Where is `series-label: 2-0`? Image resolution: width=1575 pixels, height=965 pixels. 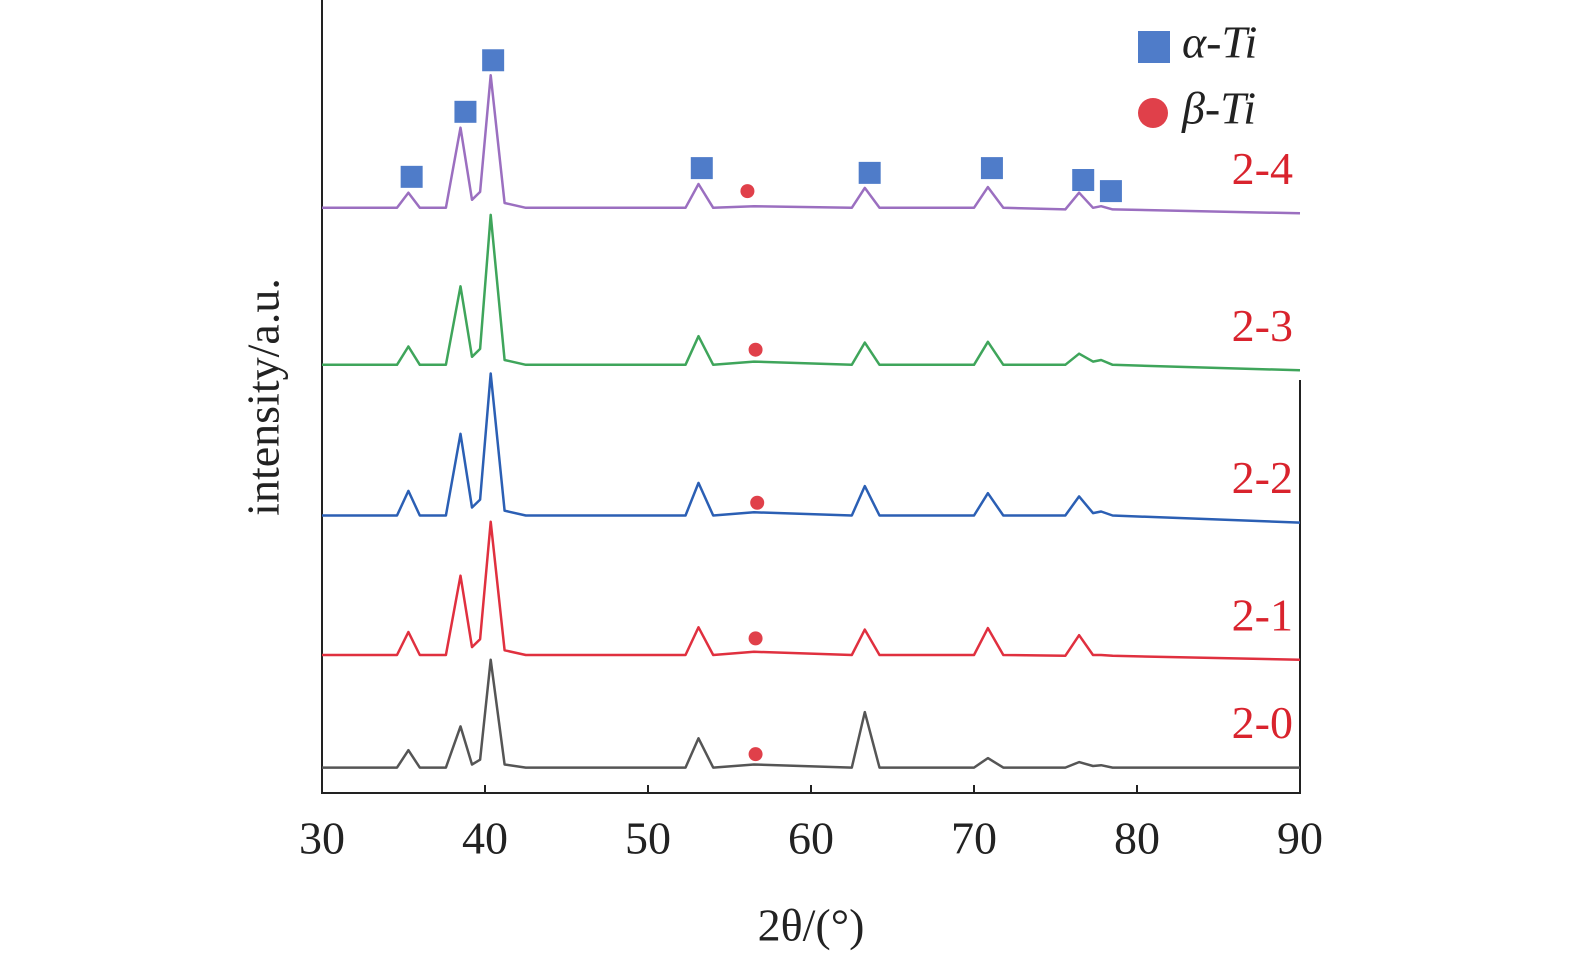 series-label: 2-0 is located at coordinates (1262, 722).